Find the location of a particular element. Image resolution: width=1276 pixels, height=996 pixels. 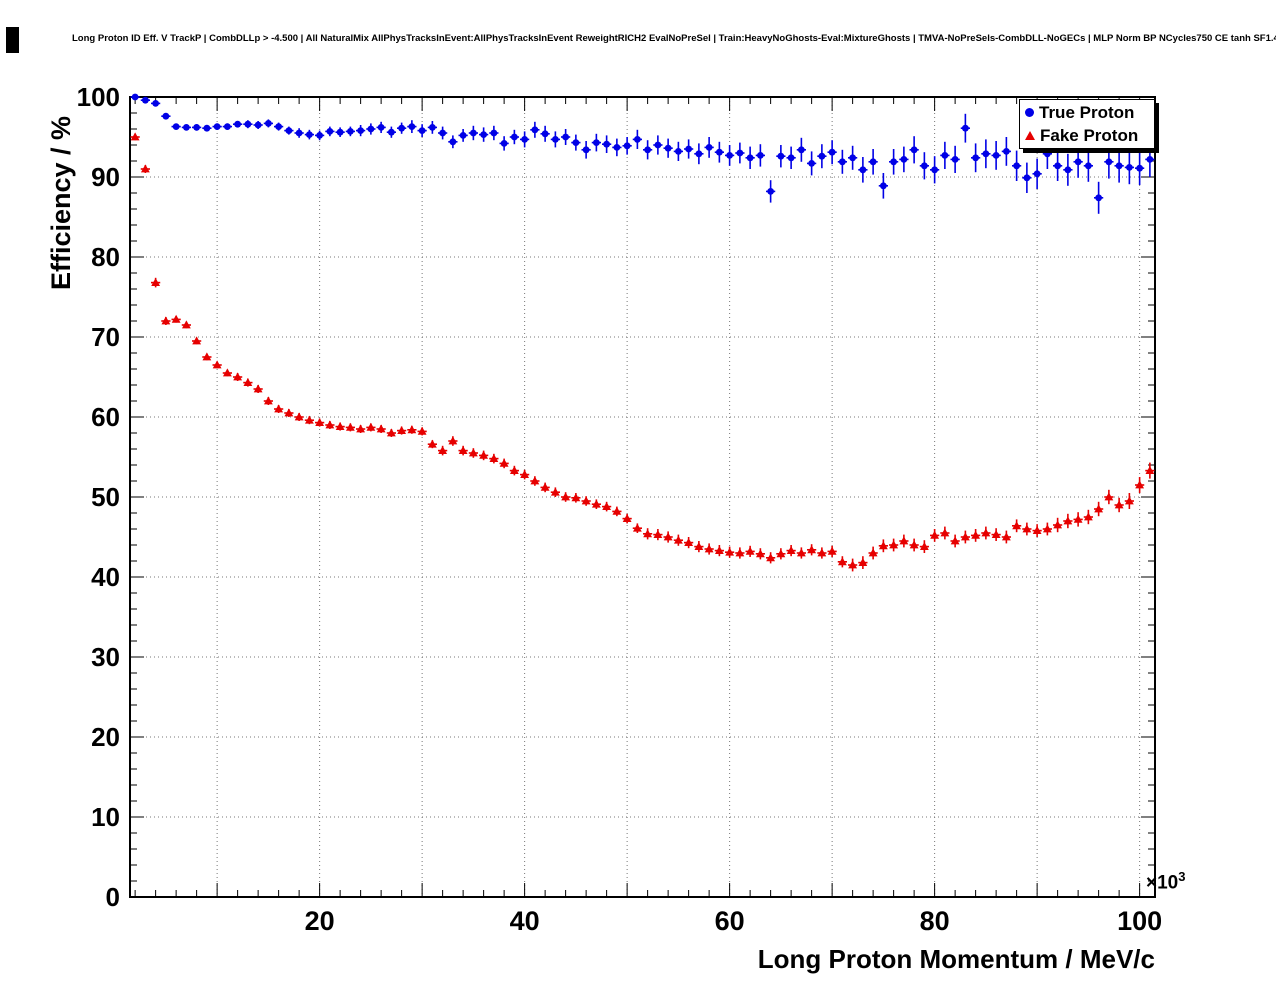

x-tick-label: 20 is located at coordinates (320, 921).